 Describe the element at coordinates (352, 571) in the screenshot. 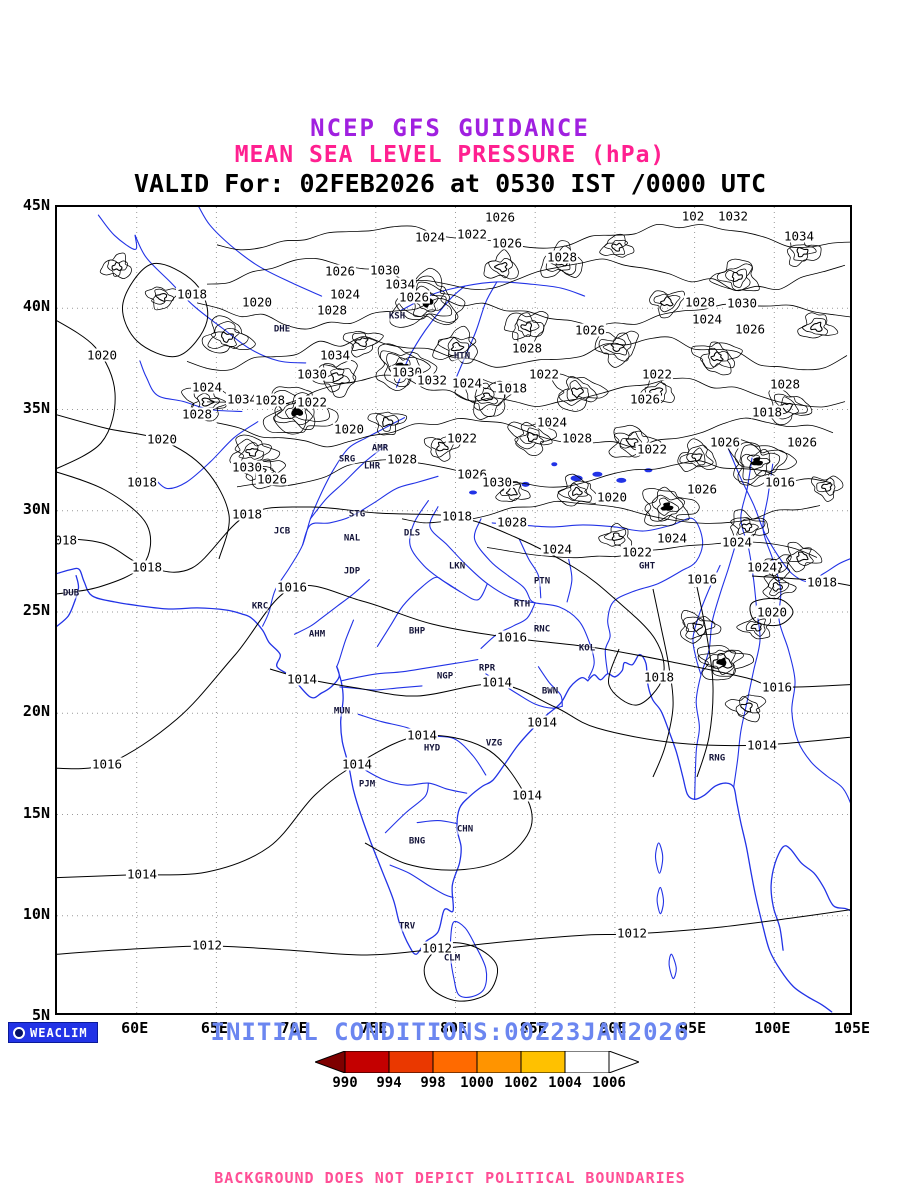

I see `city-label: JDP` at that location.